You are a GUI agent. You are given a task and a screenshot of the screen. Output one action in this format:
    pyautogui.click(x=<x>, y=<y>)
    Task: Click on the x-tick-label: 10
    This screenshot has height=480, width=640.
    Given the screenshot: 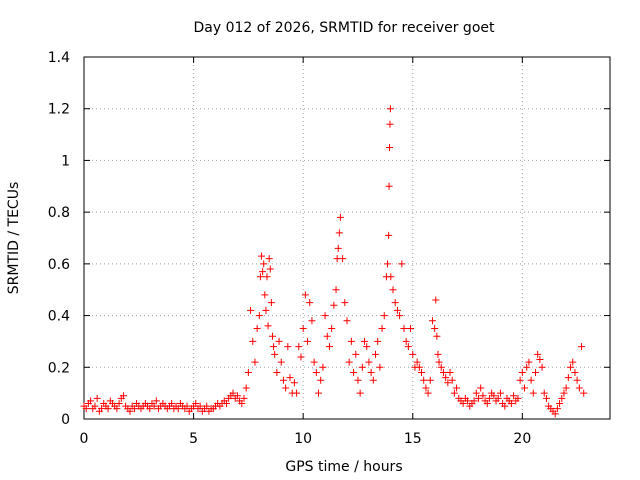 What is the action you would take?
    pyautogui.click(x=303, y=439)
    